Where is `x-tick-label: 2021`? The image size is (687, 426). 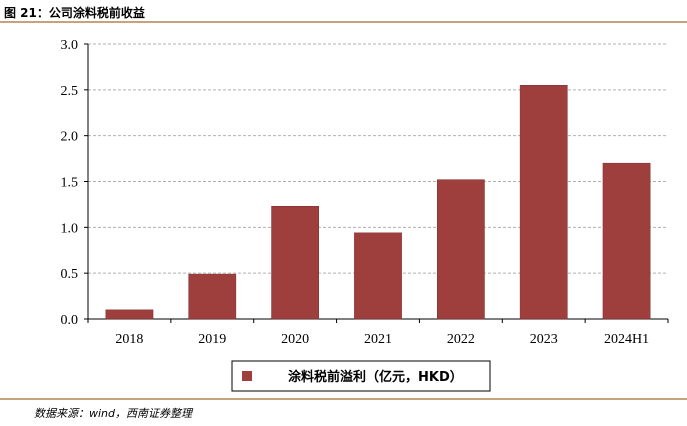 x-tick-label: 2021 is located at coordinates (378, 339).